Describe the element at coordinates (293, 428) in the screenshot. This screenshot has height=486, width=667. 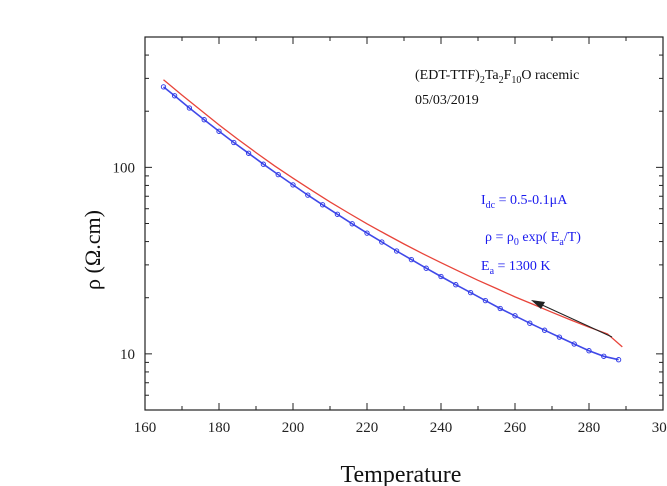
I see `x-tick-label: 200` at that location.